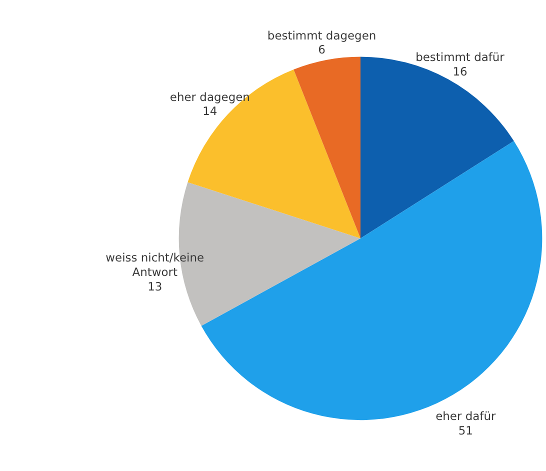 The width and height of the screenshot is (546, 471). Describe the element at coordinates (155, 286) in the screenshot. I see `data-label: 13` at that location.